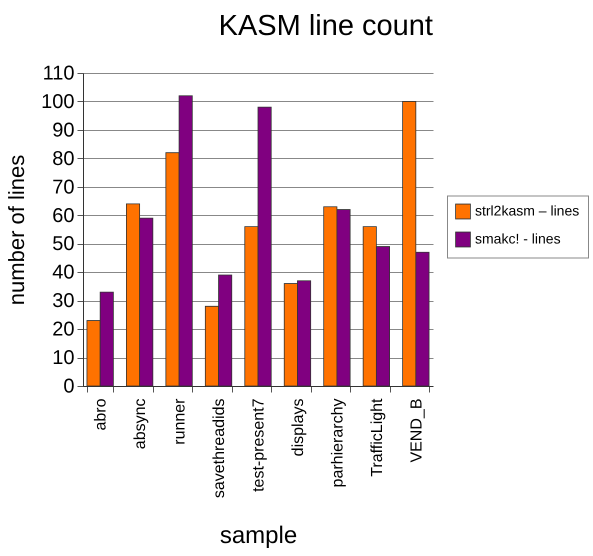 The image size is (593, 556). Describe the element at coordinates (259, 445) in the screenshot. I see `x-tick-label: test-present7` at that location.